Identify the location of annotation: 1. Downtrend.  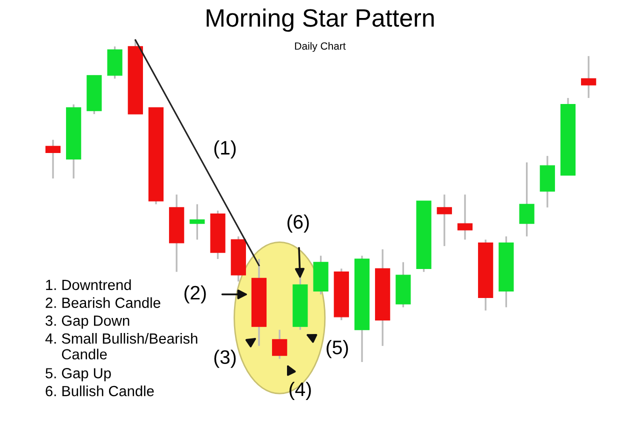
(88, 284).